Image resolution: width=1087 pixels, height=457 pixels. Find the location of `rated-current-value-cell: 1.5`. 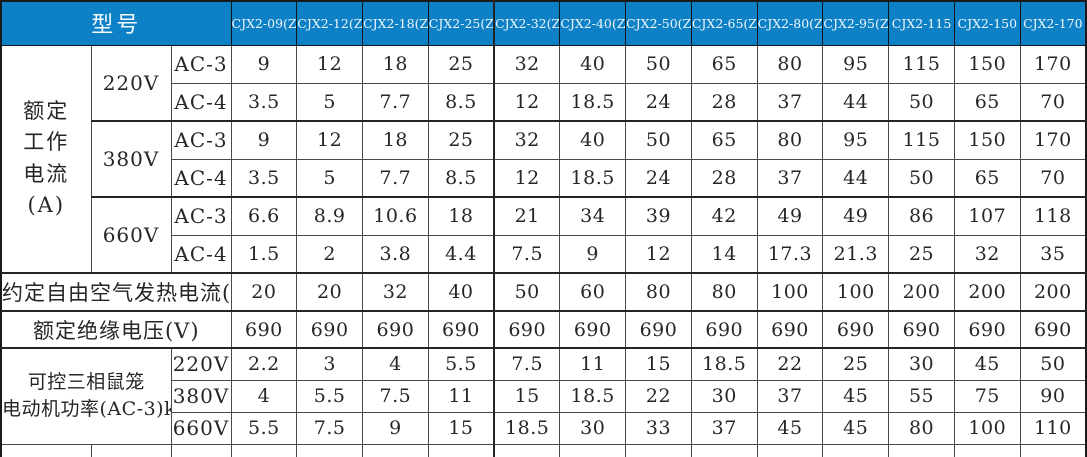

rated-current-value-cell: 1.5 is located at coordinates (264, 254).